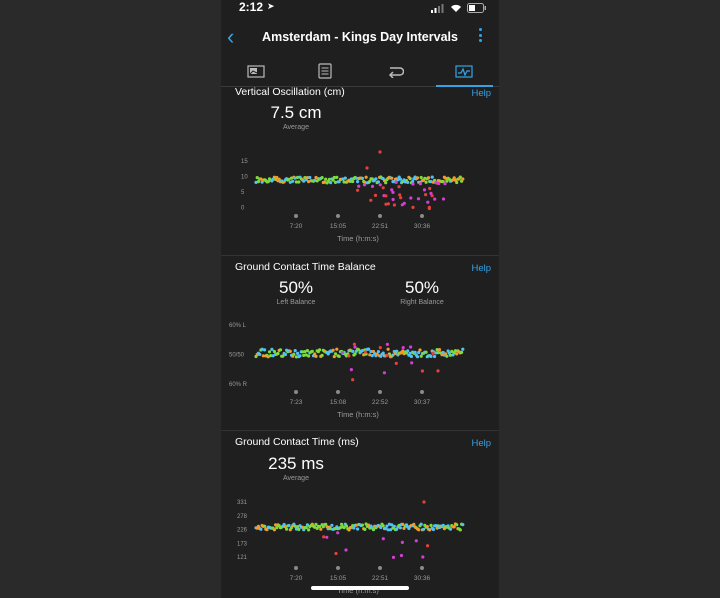 This screenshot has width=720, height=598. What do you see at coordinates (326, 71) in the screenshot?
I see `tab-details` at bounding box center [326, 71].